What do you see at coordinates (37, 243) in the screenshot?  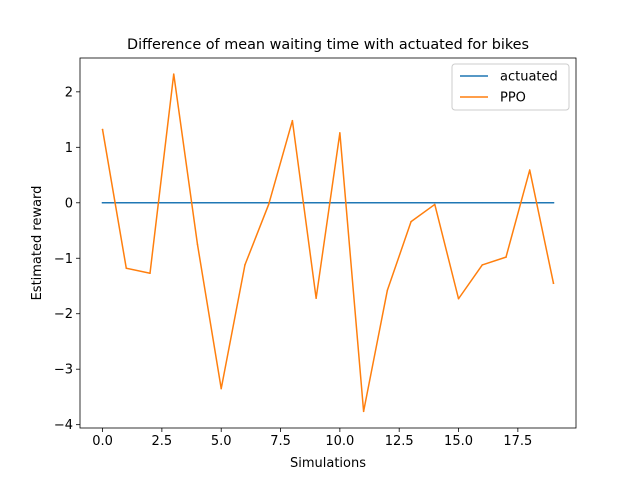 I see `y-axis-label: Estimated reward` at bounding box center [37, 243].